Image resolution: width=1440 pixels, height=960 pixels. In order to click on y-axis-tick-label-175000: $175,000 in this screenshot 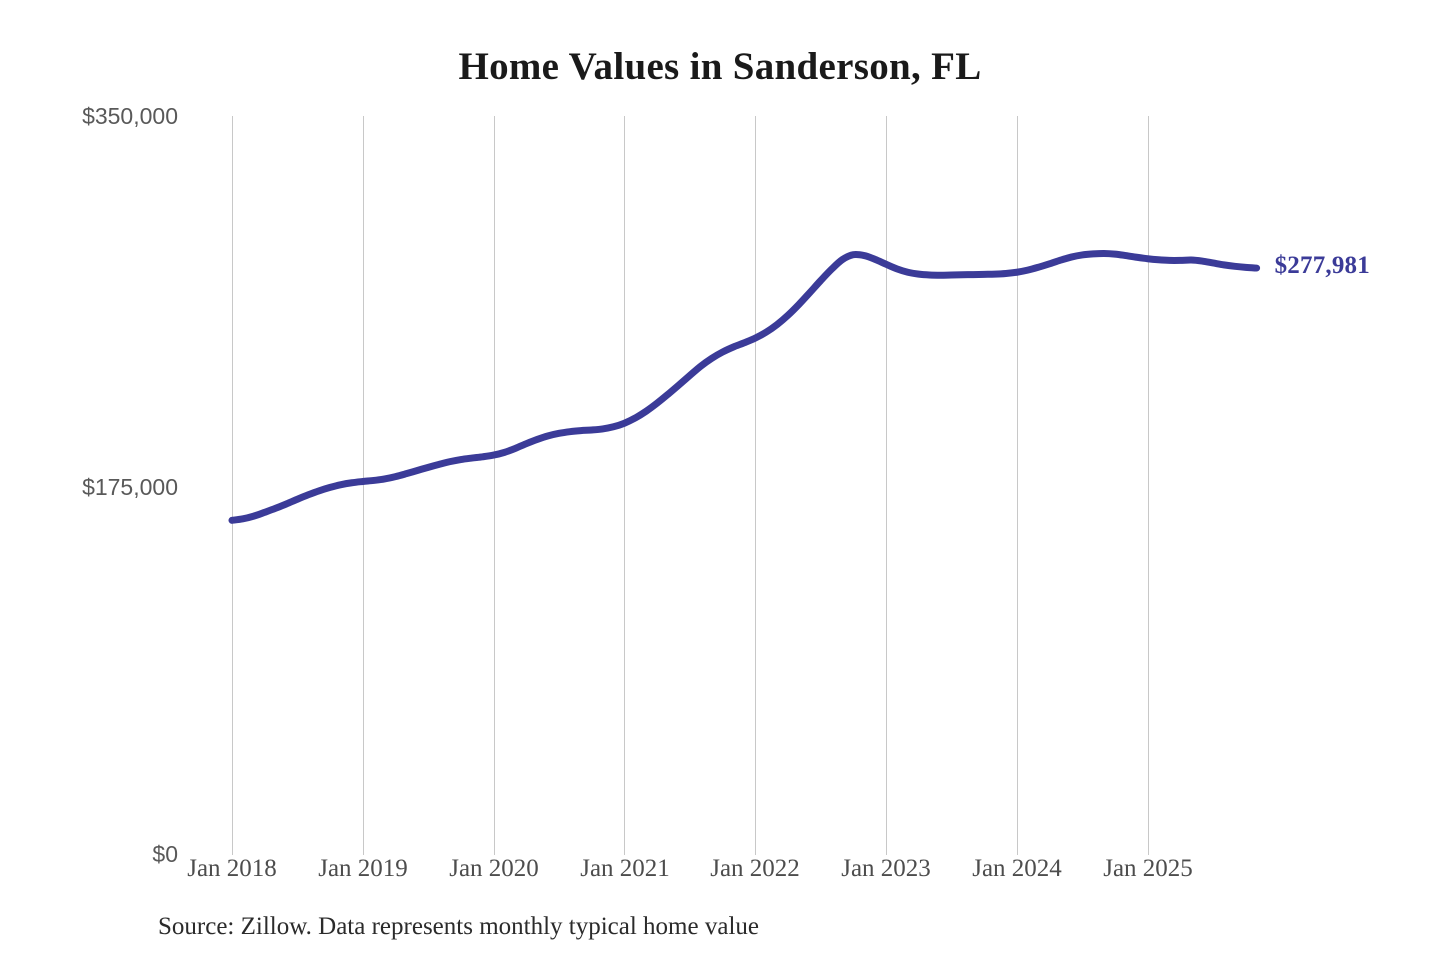, I will do `click(130, 487)`.